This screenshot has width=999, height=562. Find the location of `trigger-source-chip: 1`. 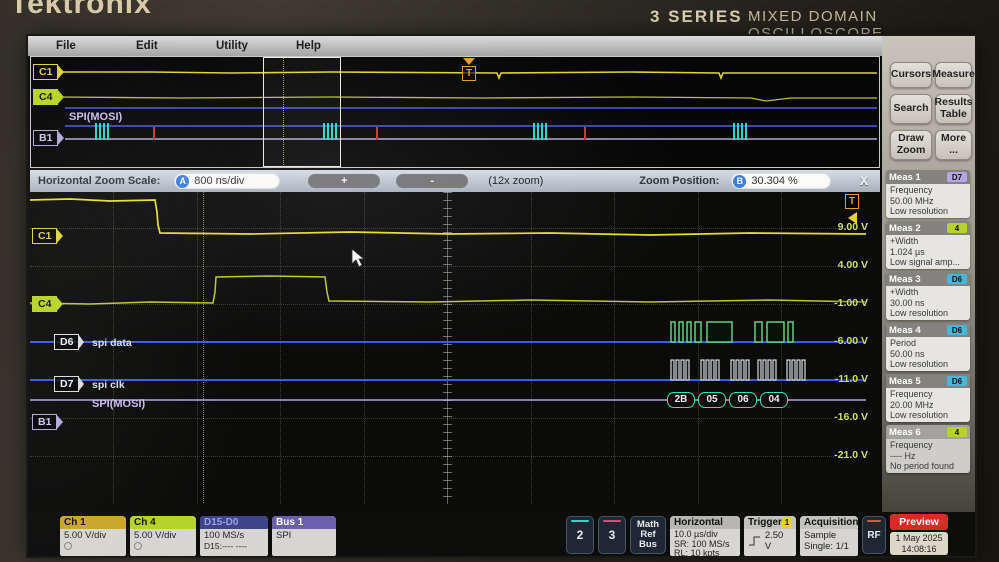

trigger-source-chip: 1 is located at coordinates (786, 522).